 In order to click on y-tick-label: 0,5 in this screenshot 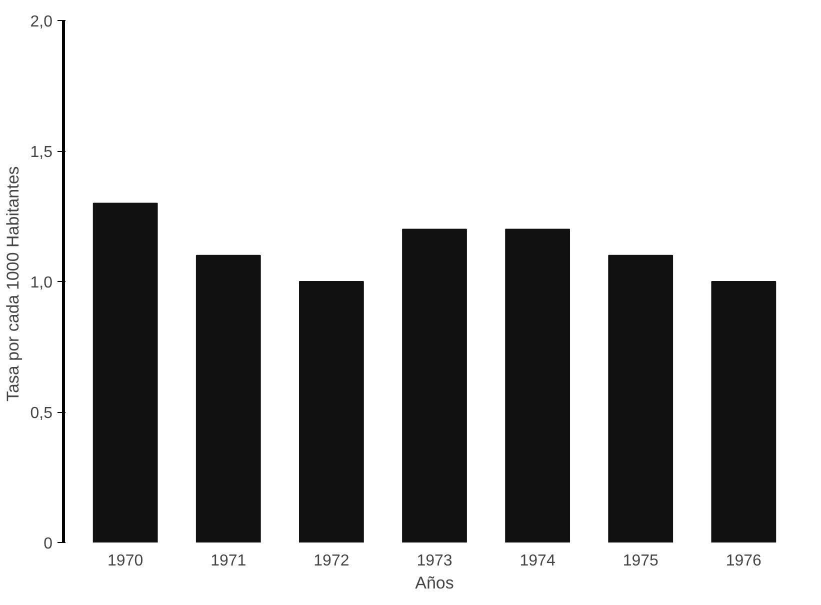, I will do `click(41, 413)`.